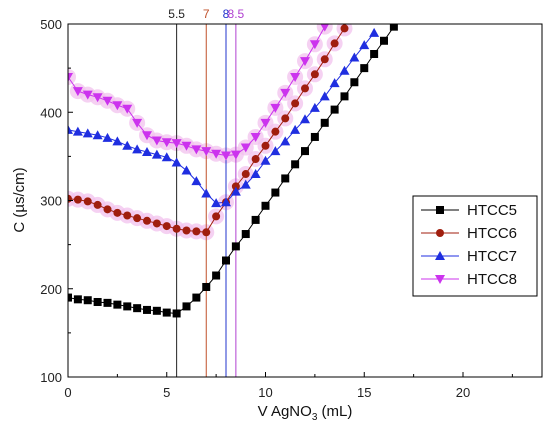  I want to click on legend-label: HTCC8, so click(492, 279).